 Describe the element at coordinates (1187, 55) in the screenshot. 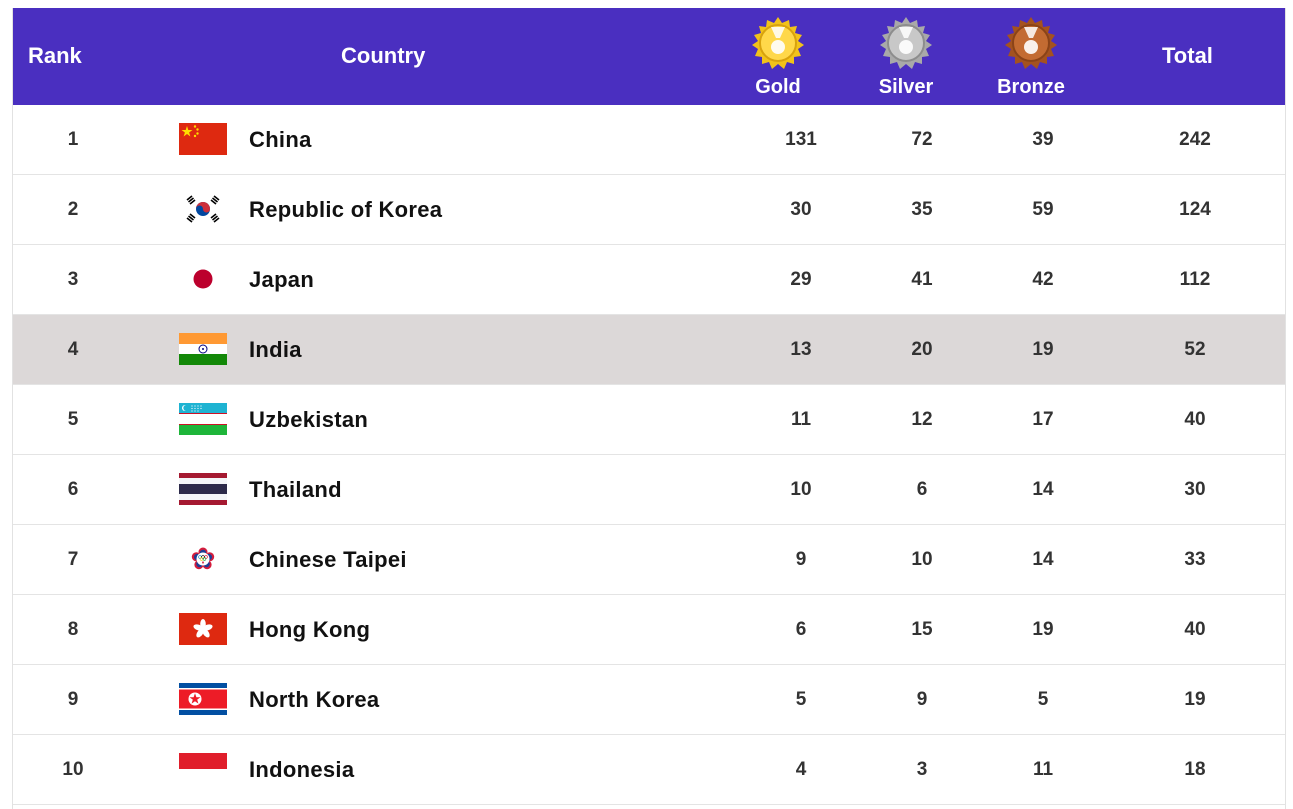

I see `total-header: Total` at that location.